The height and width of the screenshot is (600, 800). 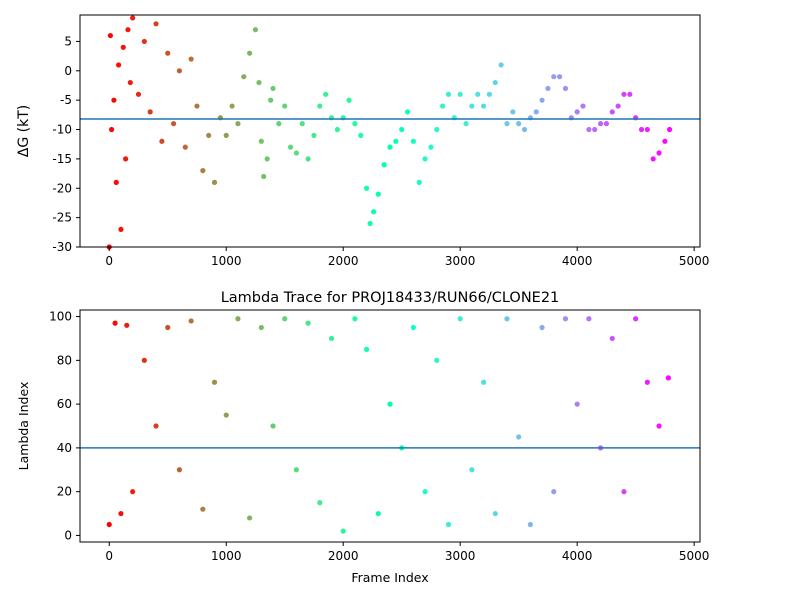 What do you see at coordinates (23, 426) in the screenshot?
I see `lambda-y-axis-label: Lambda Index` at bounding box center [23, 426].